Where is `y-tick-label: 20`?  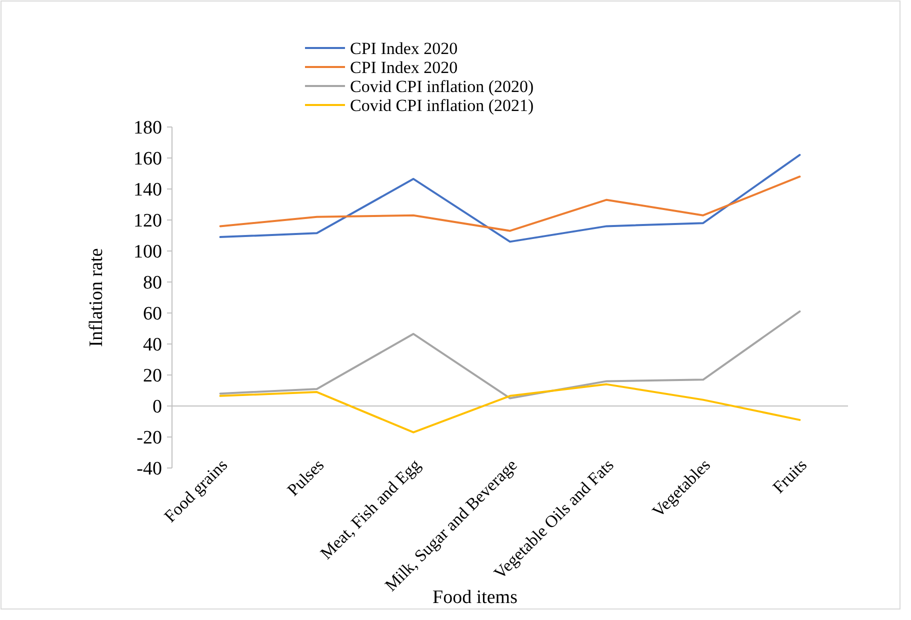 y-tick-label: 20 is located at coordinates (152, 376).